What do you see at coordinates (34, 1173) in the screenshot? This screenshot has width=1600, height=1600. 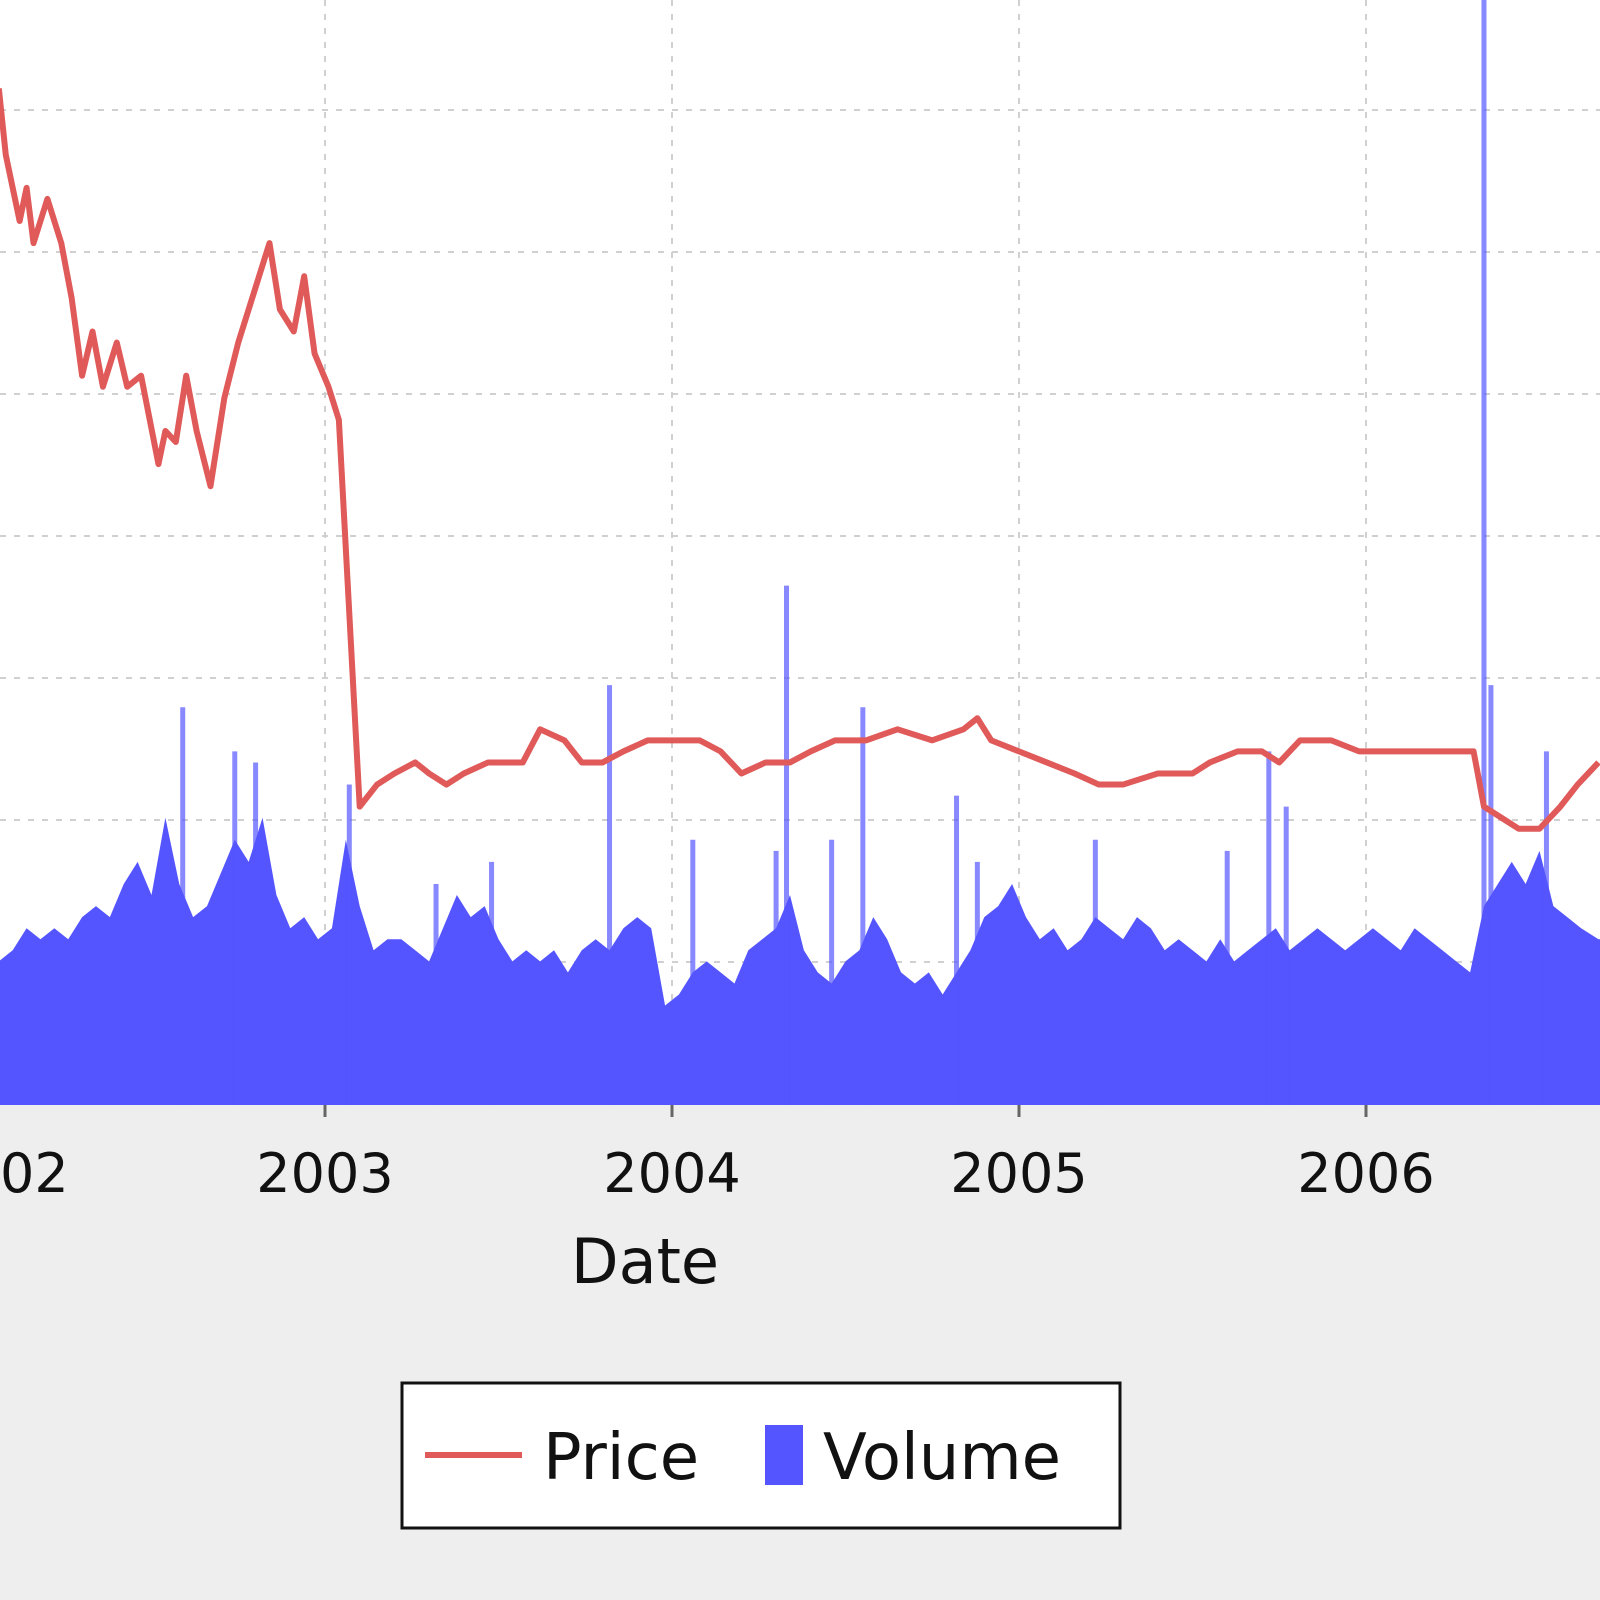 I see `x-tick-label: 02` at bounding box center [34, 1173].